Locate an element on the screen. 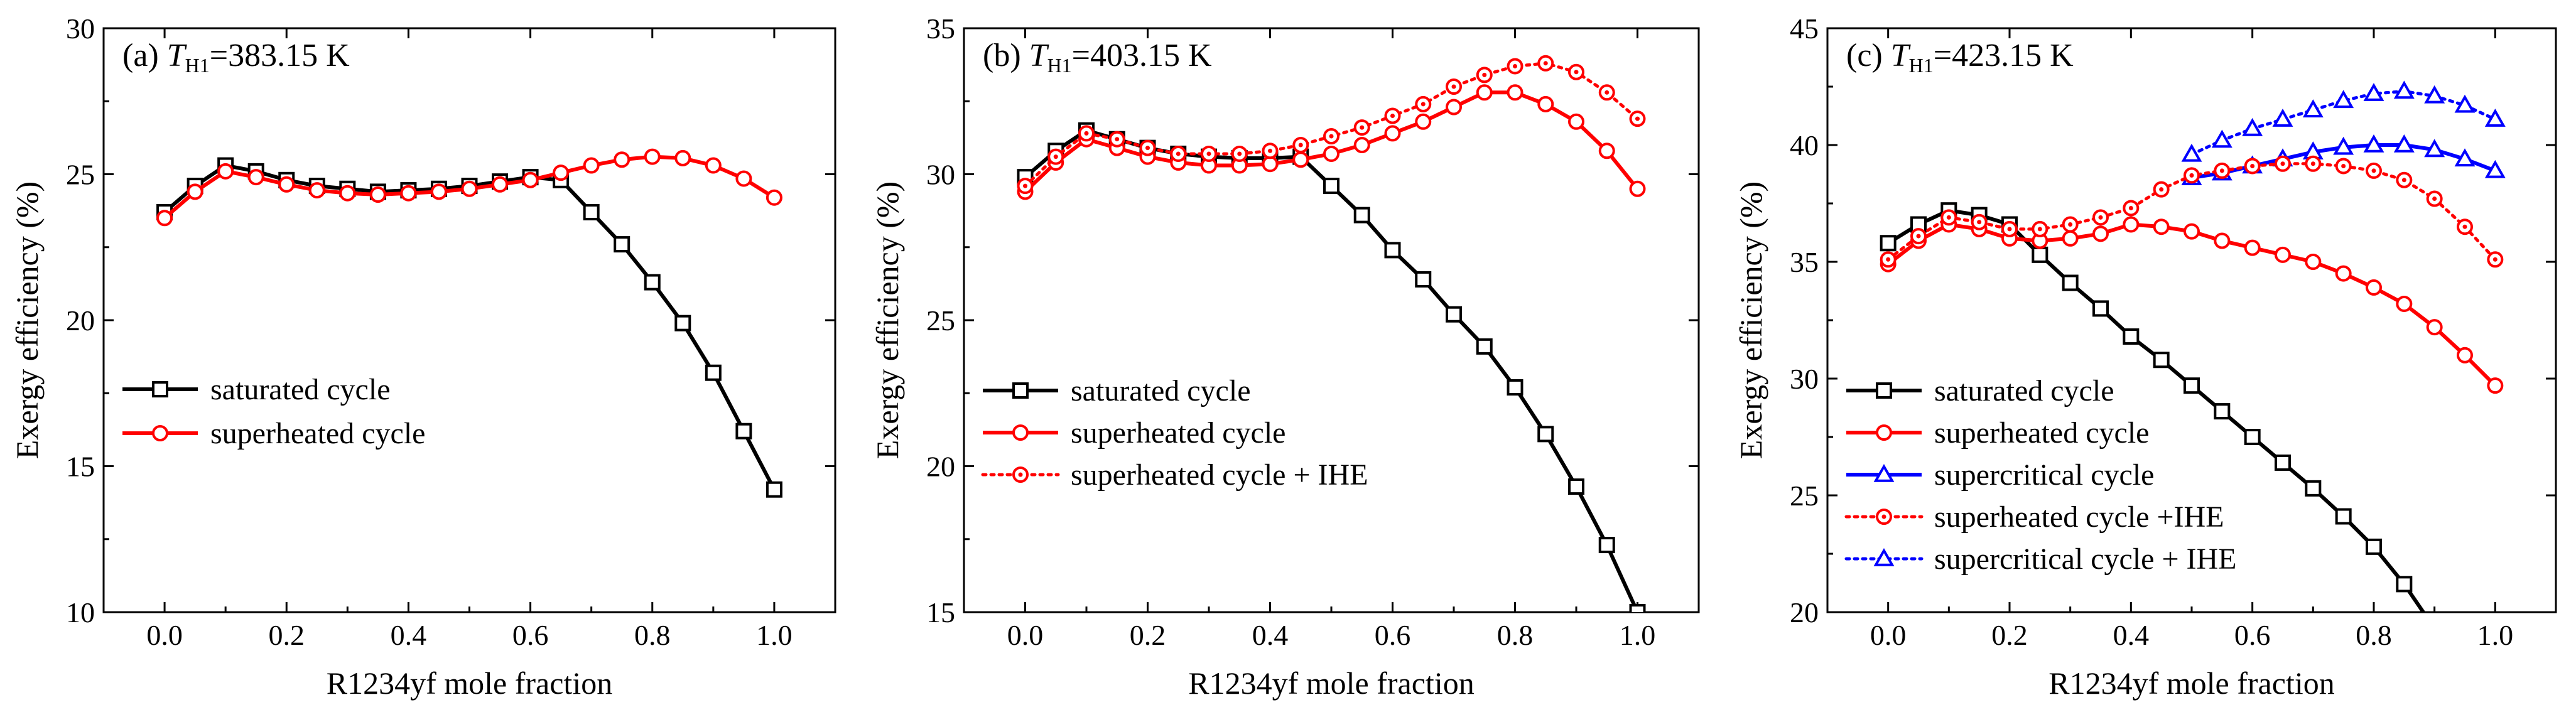 The width and height of the screenshot is (2576, 717). x-tick-label: 0.6 is located at coordinates (2252, 635).